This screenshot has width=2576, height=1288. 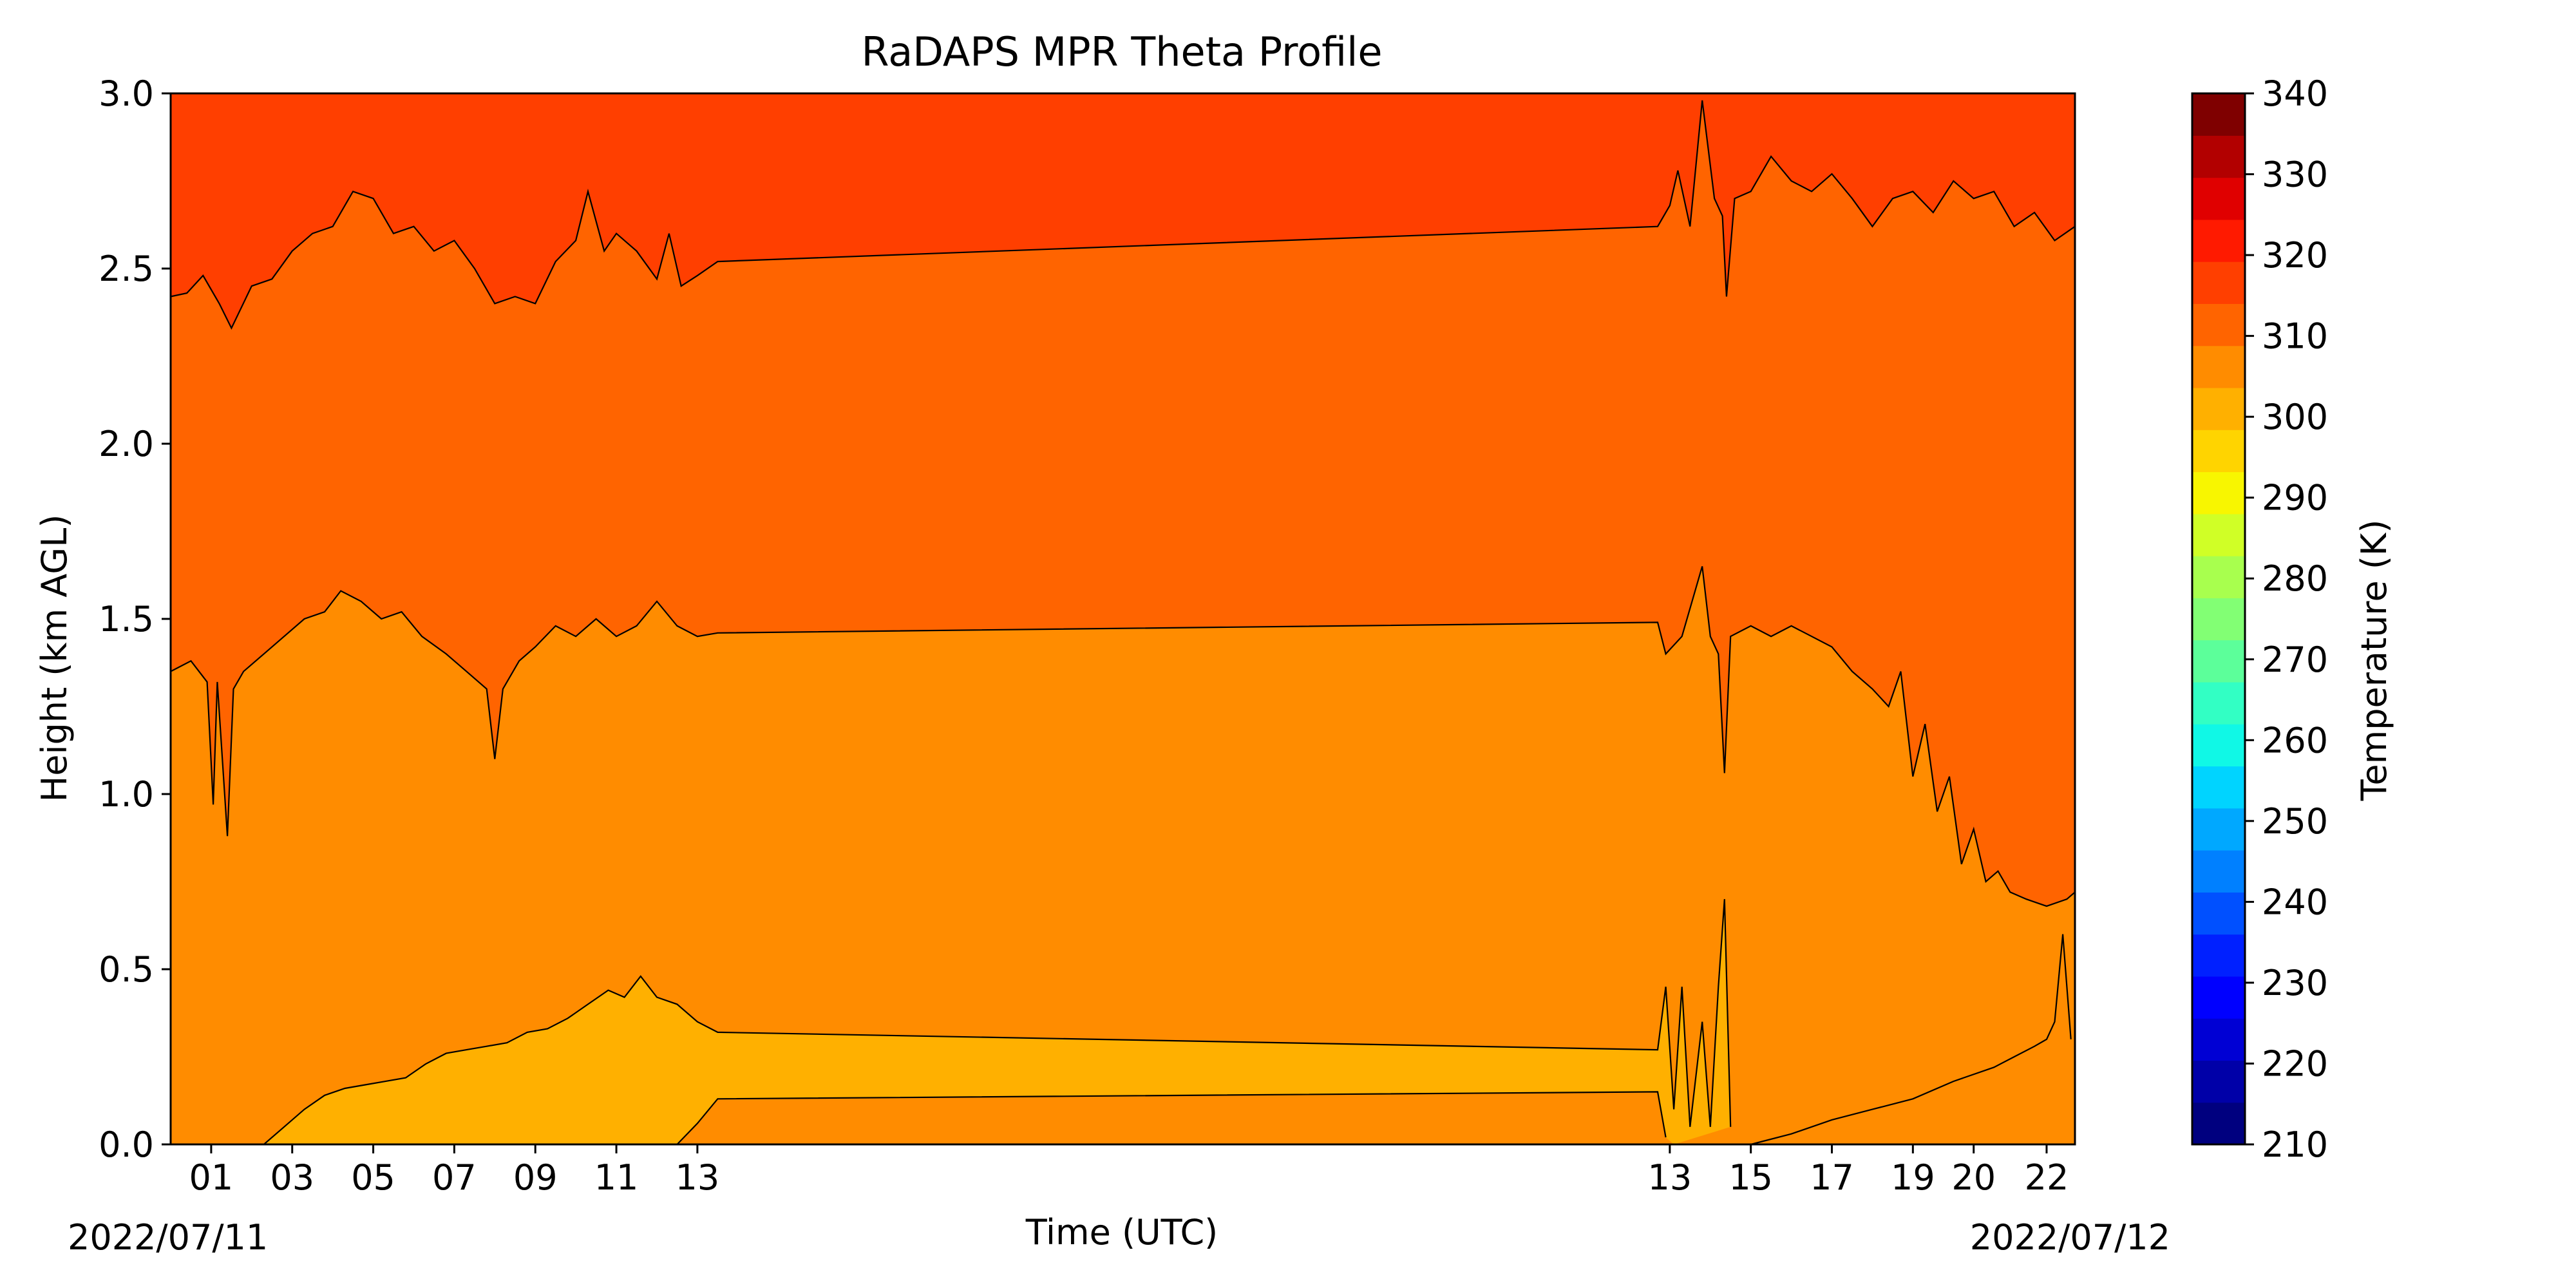 What do you see at coordinates (2295, 498) in the screenshot?
I see `colorbar-tick-label: 290` at bounding box center [2295, 498].